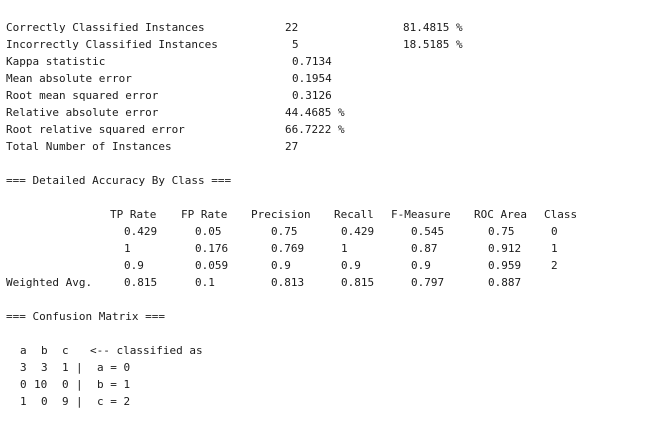 The height and width of the screenshot is (425, 659). I want to click on metric-value: 0.3126, so click(312, 95).